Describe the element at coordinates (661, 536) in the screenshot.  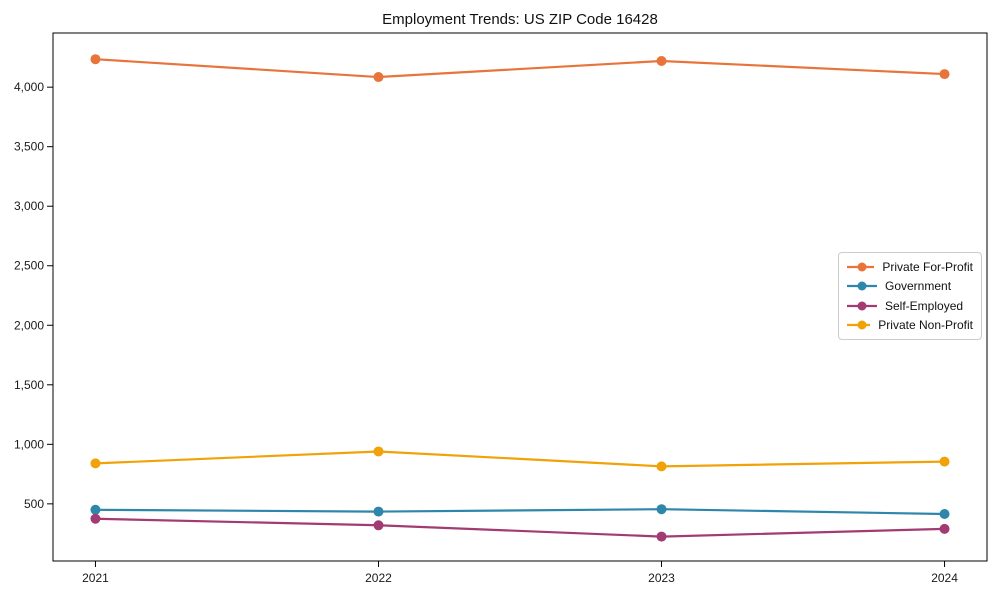
I see `data-point-self-employed-2023` at that location.